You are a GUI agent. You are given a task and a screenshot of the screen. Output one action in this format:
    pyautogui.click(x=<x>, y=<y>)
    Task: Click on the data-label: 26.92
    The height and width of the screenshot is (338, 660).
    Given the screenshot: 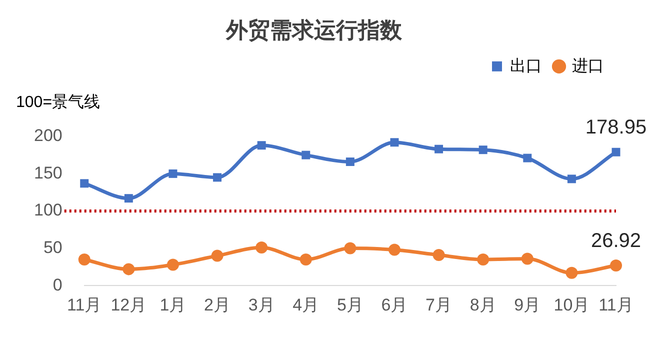 What is the action you would take?
    pyautogui.click(x=616, y=241)
    